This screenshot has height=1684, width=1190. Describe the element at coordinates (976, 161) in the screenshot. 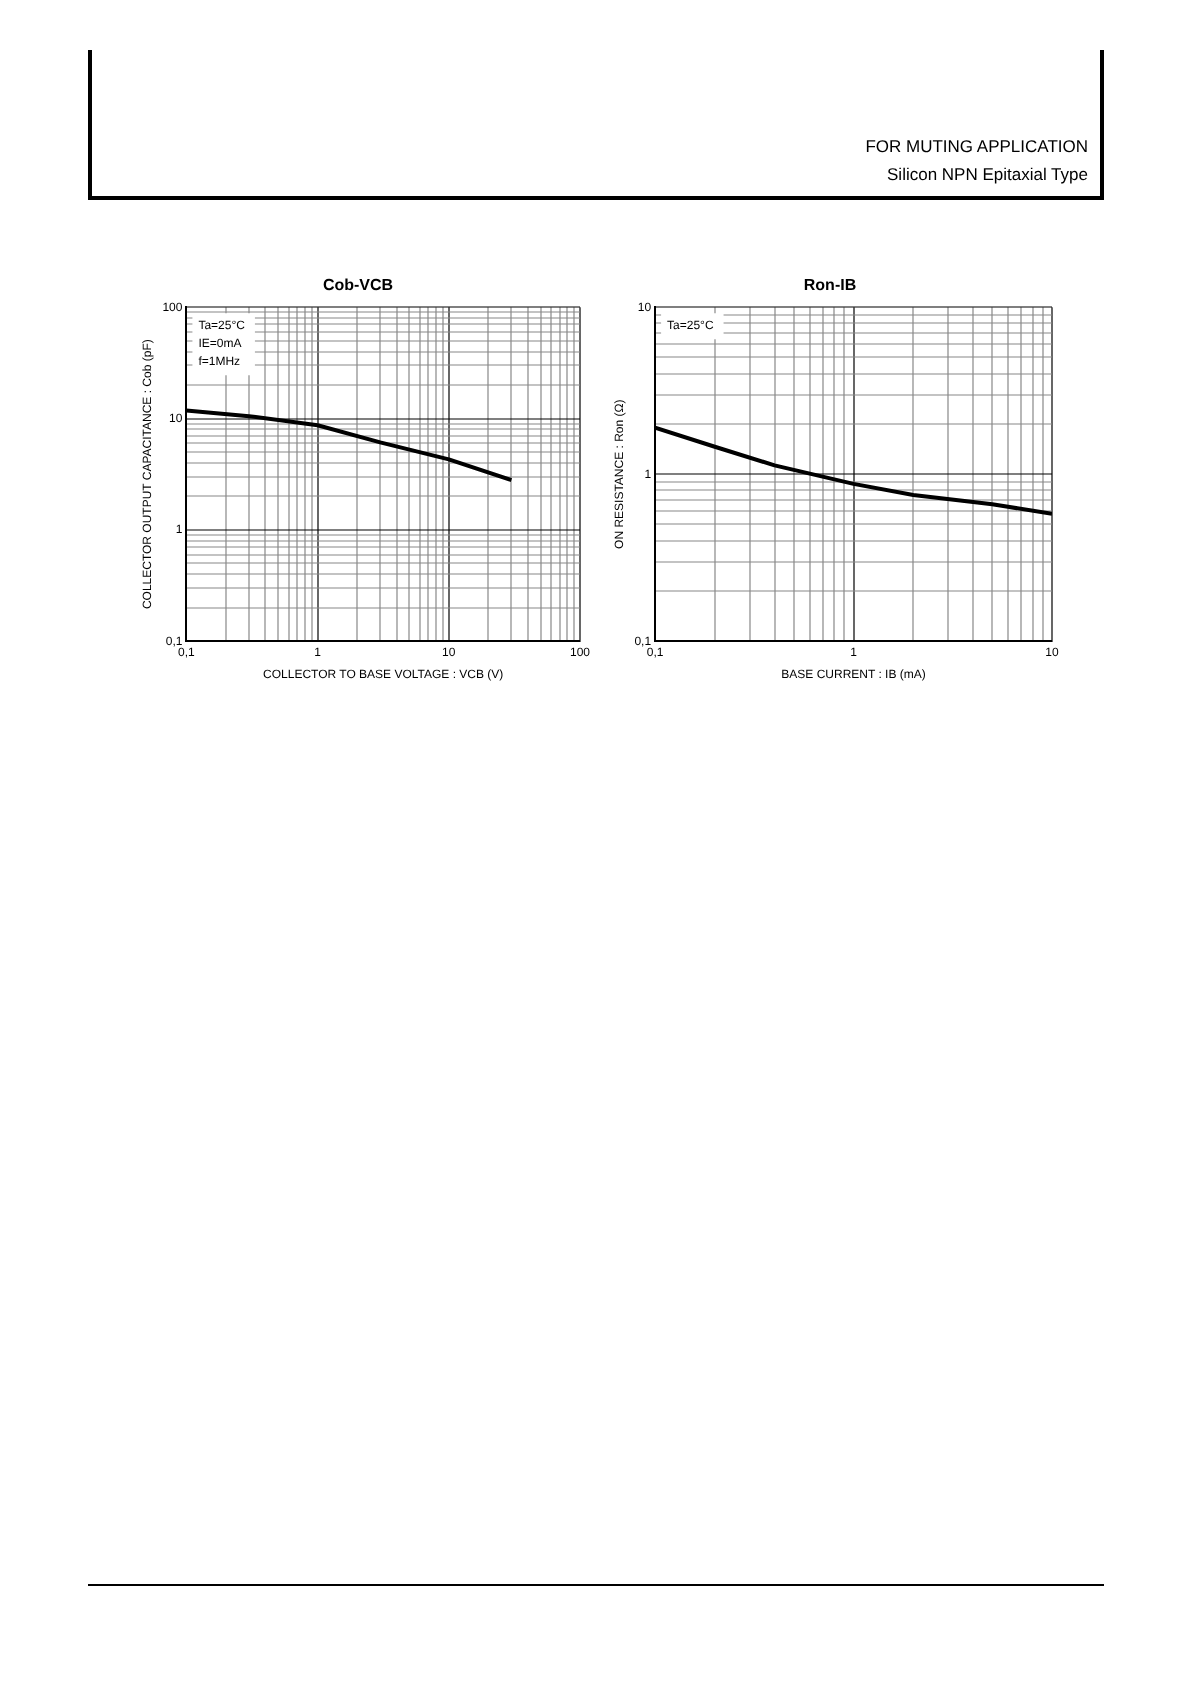

I see `chart-subtitle: FOR MUTING APPLICATION Silicon NPN Epitaxial Type` at that location.